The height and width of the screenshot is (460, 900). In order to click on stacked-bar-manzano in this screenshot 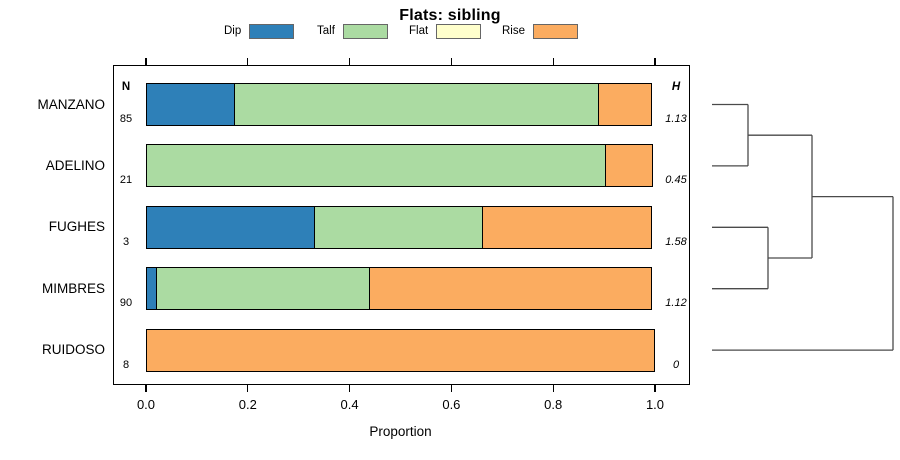, I will do `click(400, 104)`.